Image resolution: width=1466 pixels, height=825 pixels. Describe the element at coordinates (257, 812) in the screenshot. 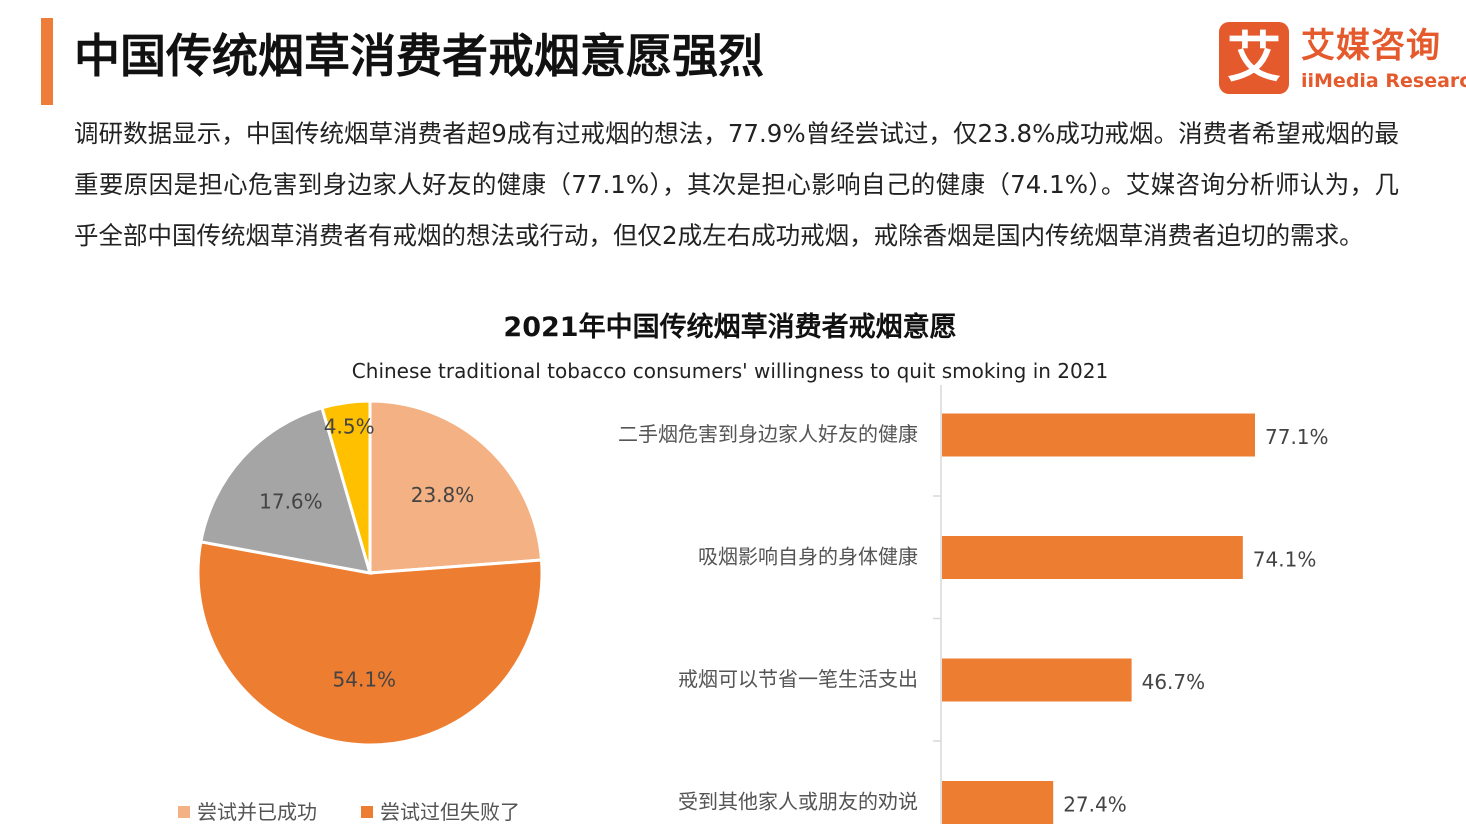

I see `legend-label-0: 尝试并已成功` at that location.